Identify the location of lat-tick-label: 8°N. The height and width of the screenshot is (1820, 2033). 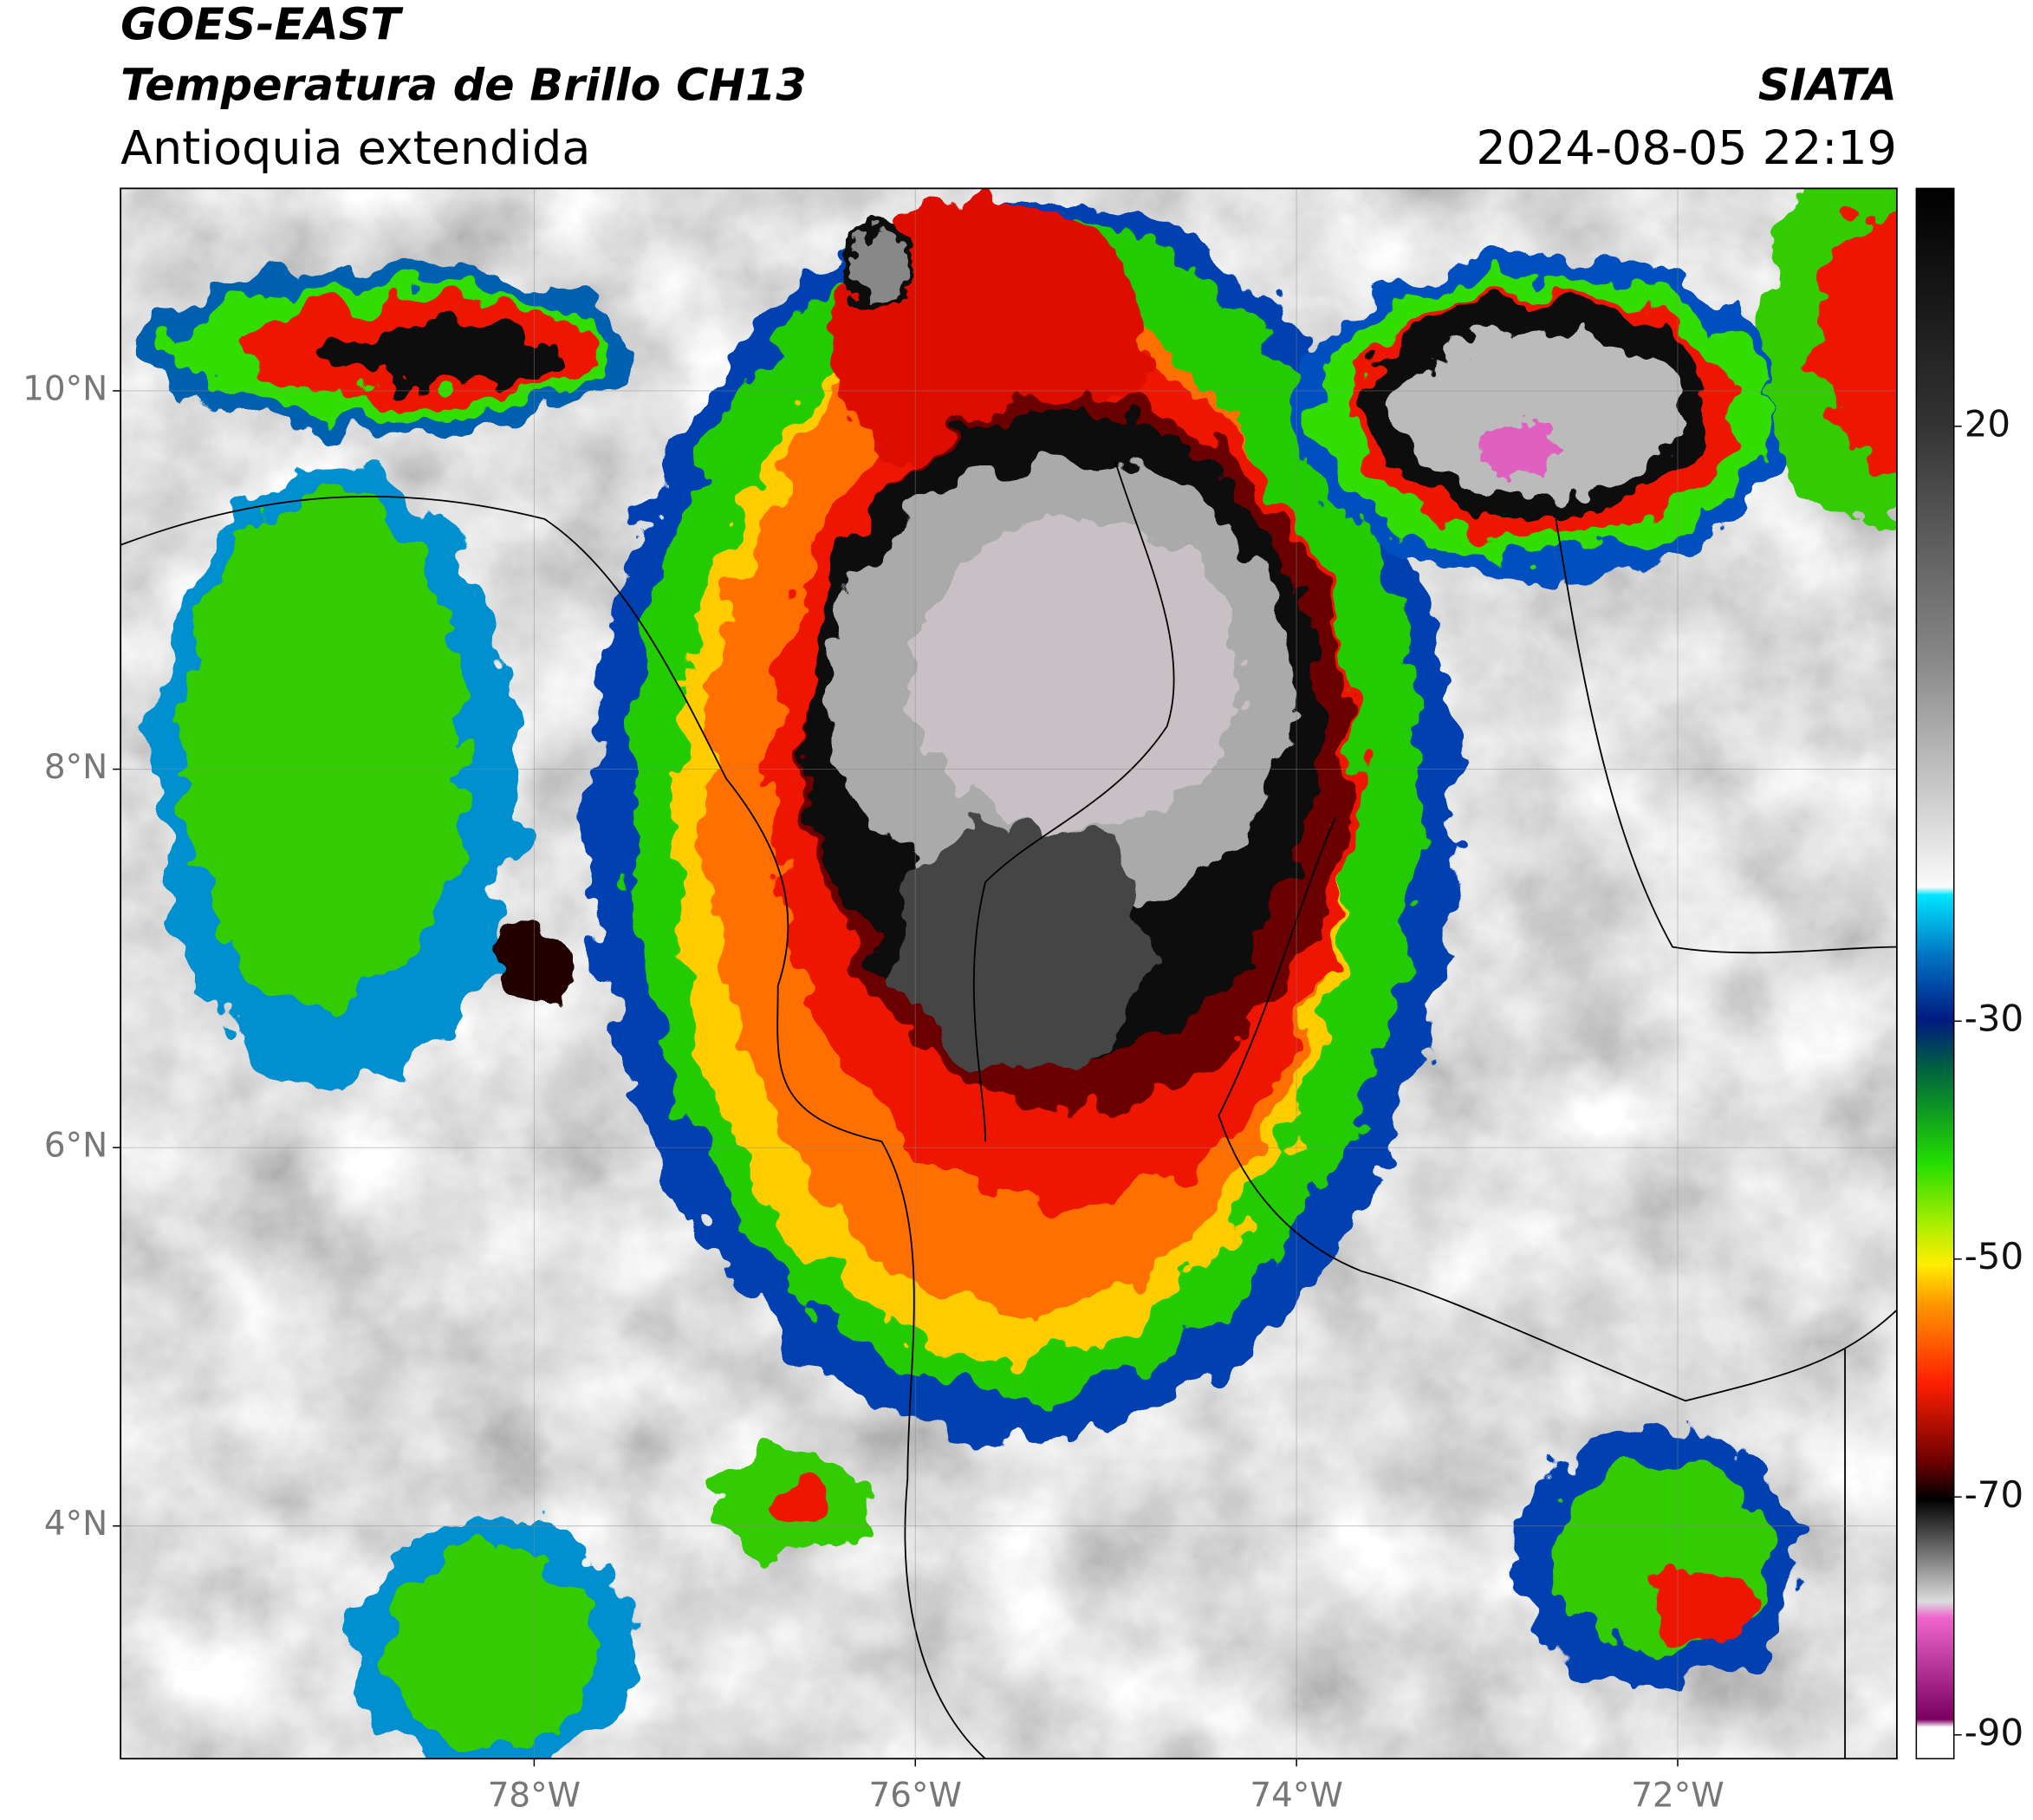
(75, 767).